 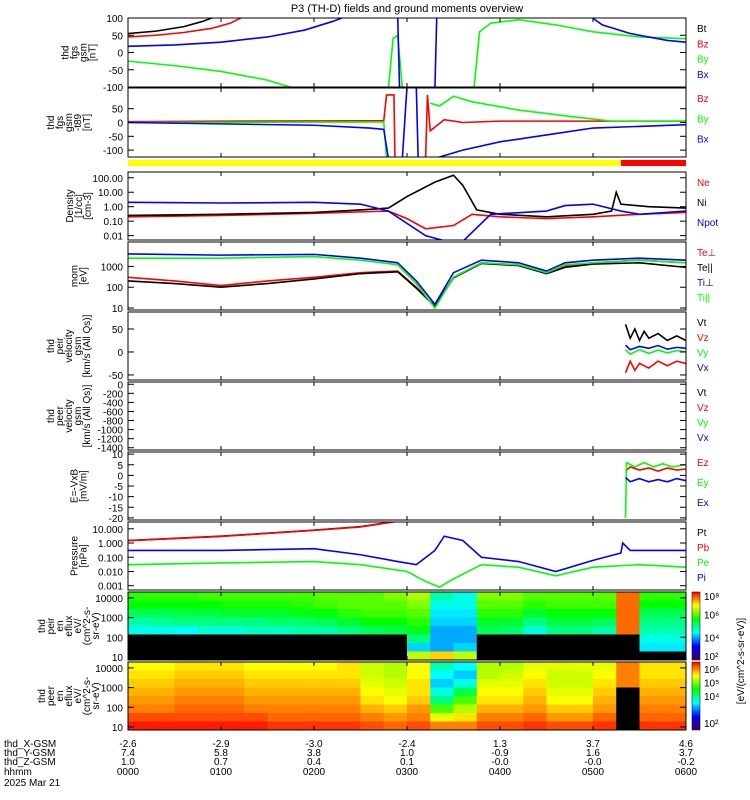 What do you see at coordinates (75, 556) in the screenshot?
I see `y-axis-label-line: Pressure` at bounding box center [75, 556].